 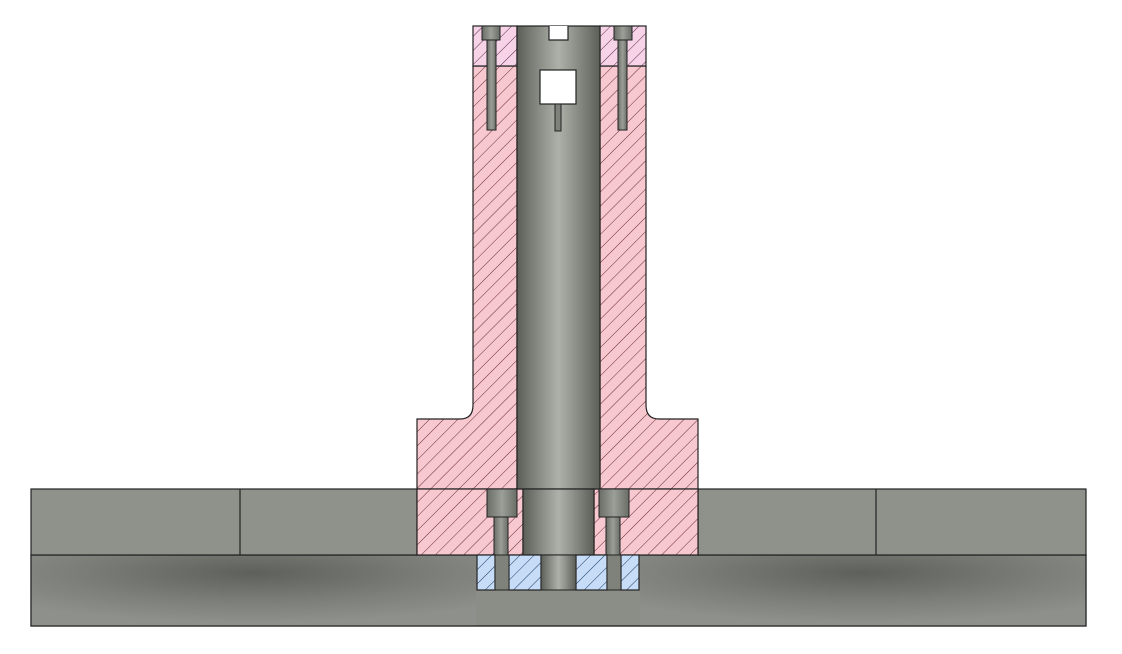 I want to click on top-plate, so click(x=558, y=522).